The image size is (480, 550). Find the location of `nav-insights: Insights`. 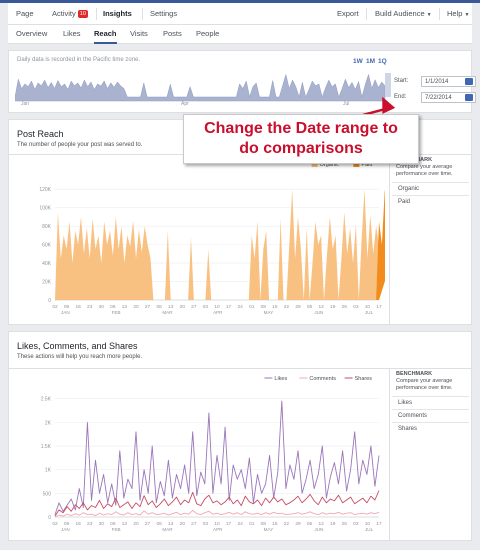

nav-insights: Insights is located at coordinates (117, 13).